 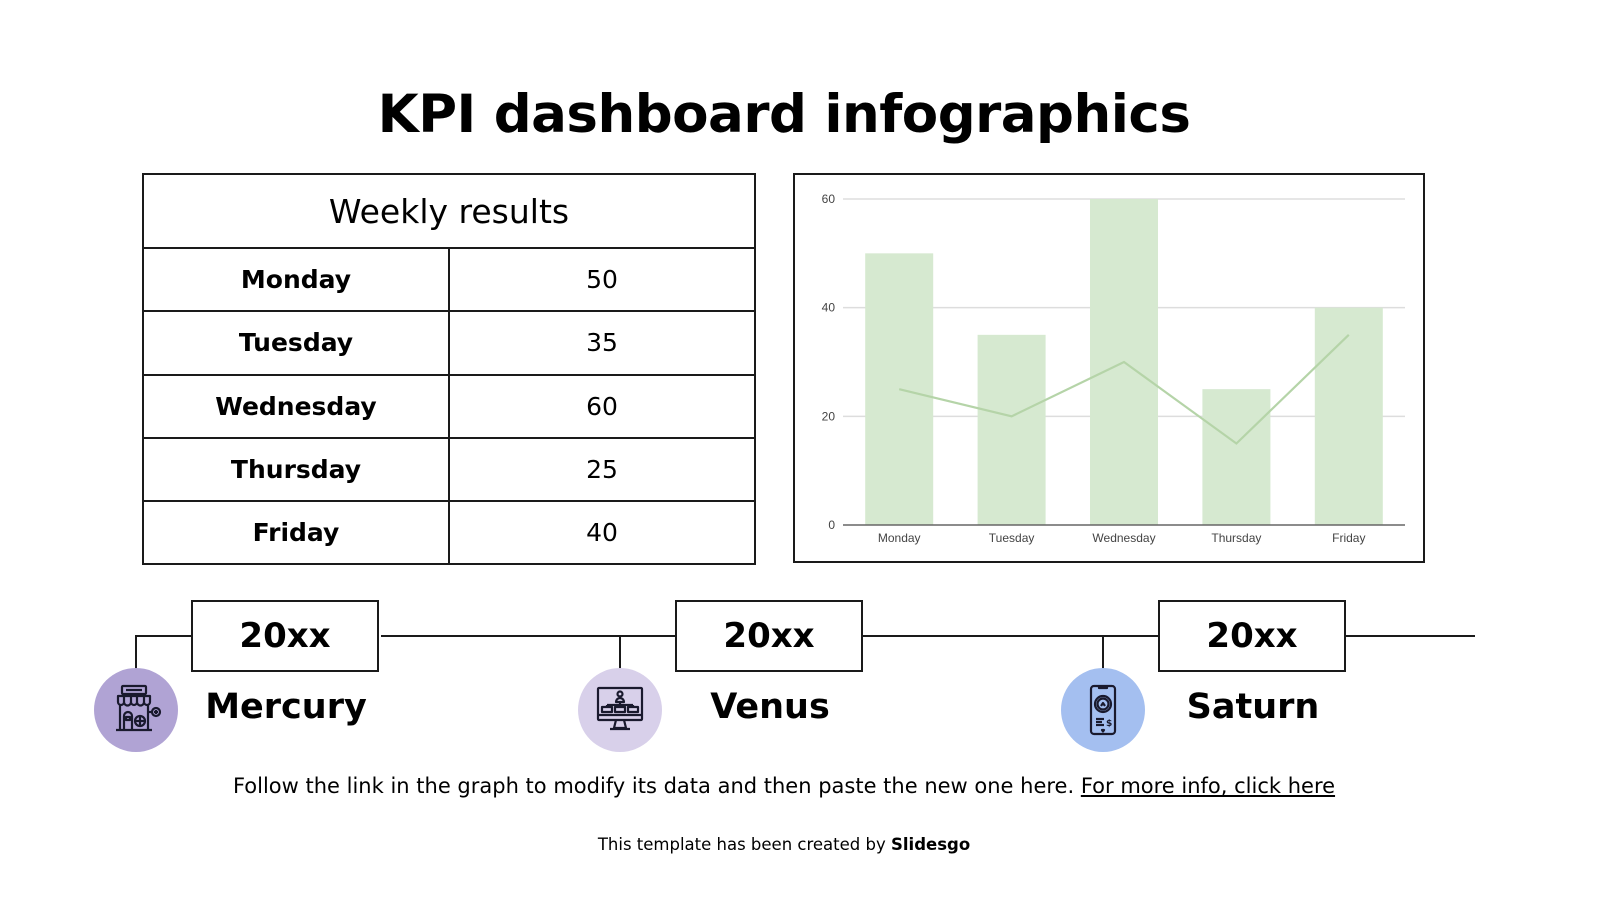 I want to click on day-cell: Wednesday, so click(x=296, y=406).